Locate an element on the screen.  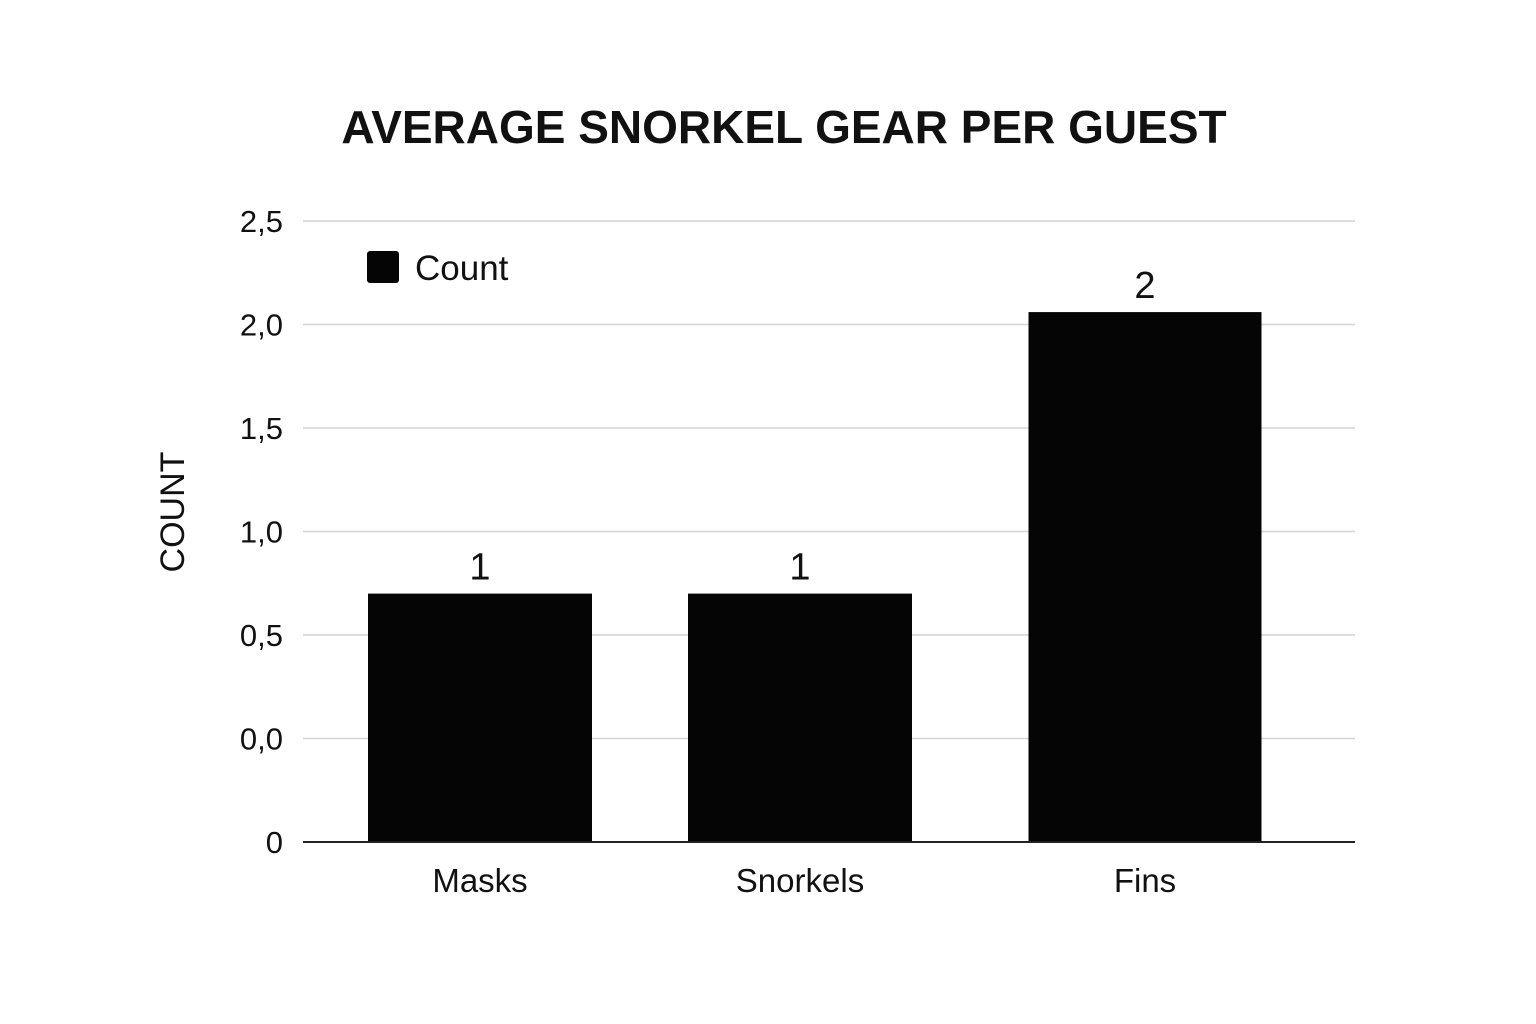
y-tick-label: 1,0 is located at coordinates (261, 532).